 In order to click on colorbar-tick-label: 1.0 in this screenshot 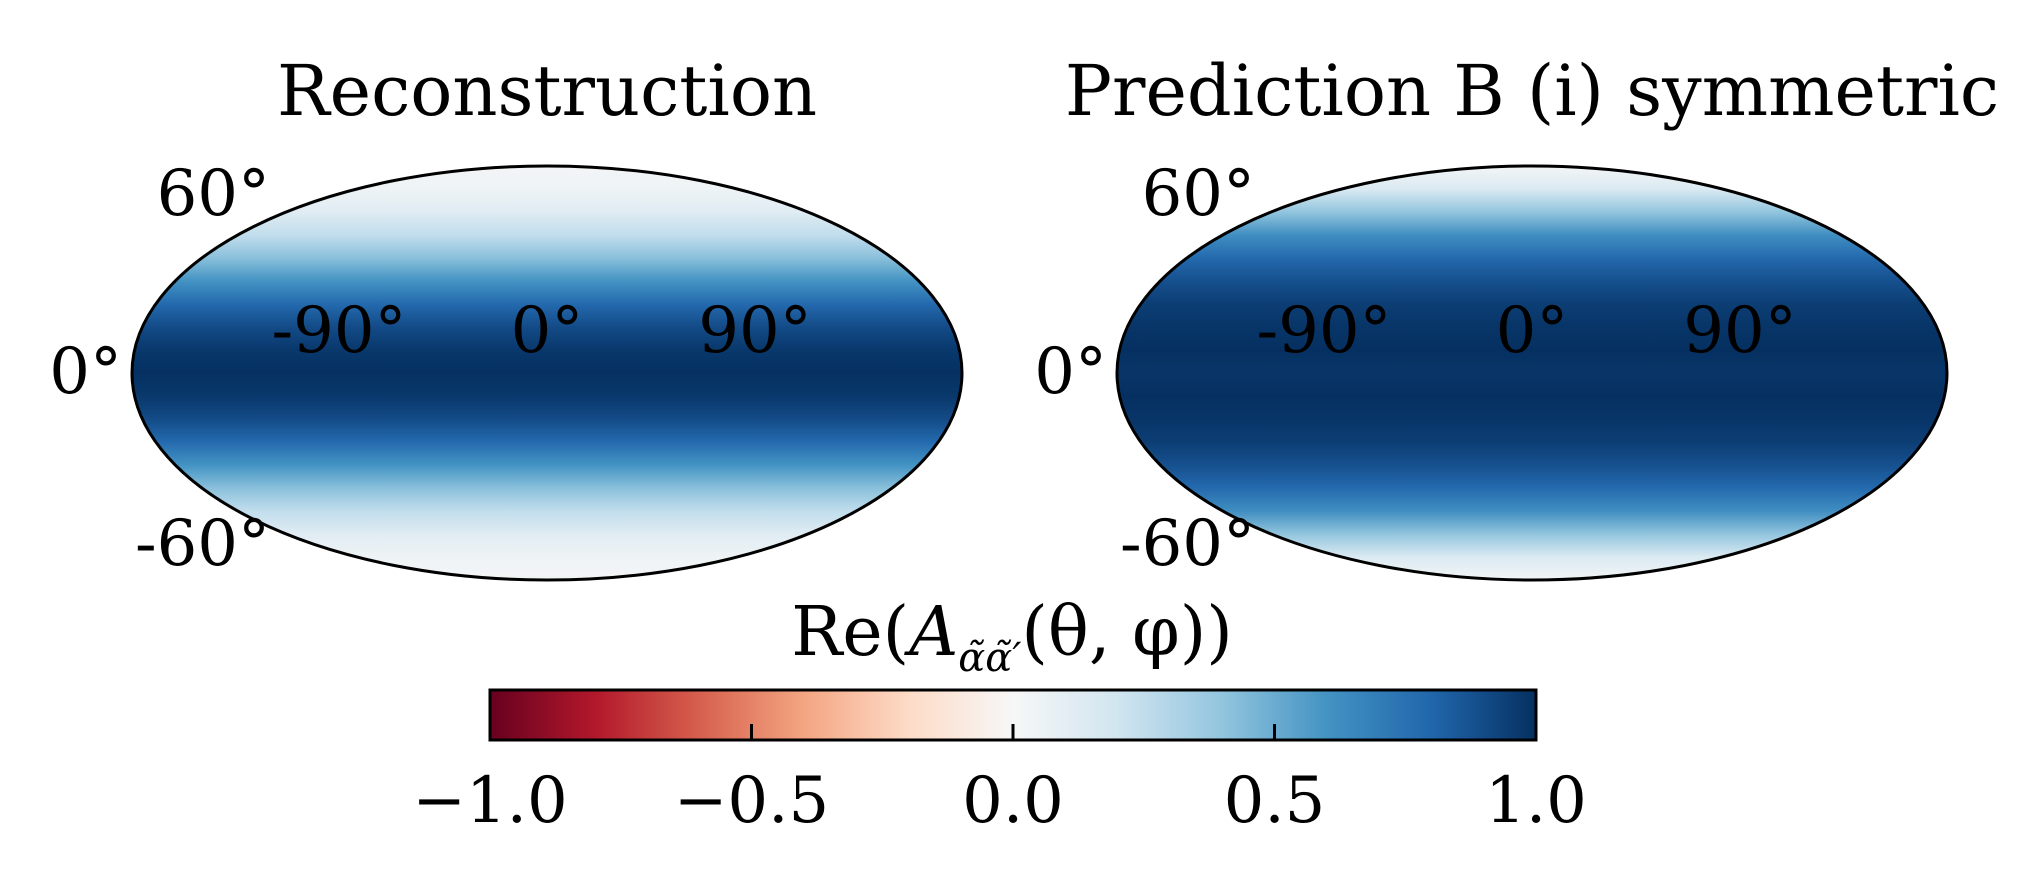, I will do `click(1536, 801)`.